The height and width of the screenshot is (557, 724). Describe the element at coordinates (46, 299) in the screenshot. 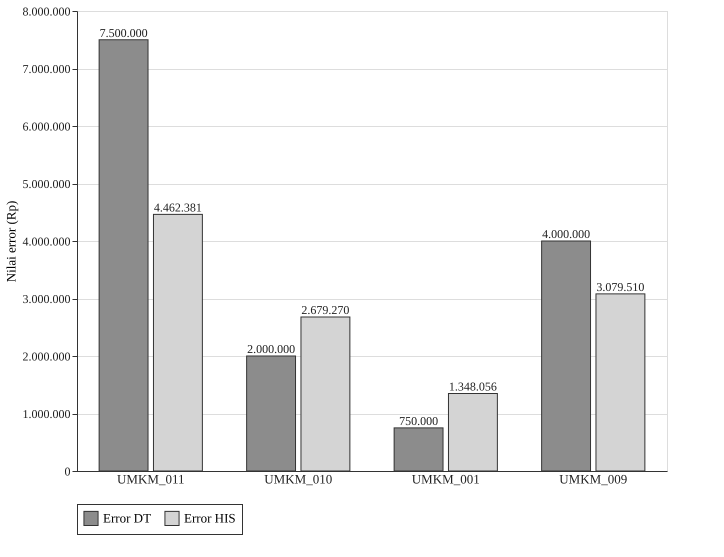

I see `y-tick-label: 3.000.000` at that location.